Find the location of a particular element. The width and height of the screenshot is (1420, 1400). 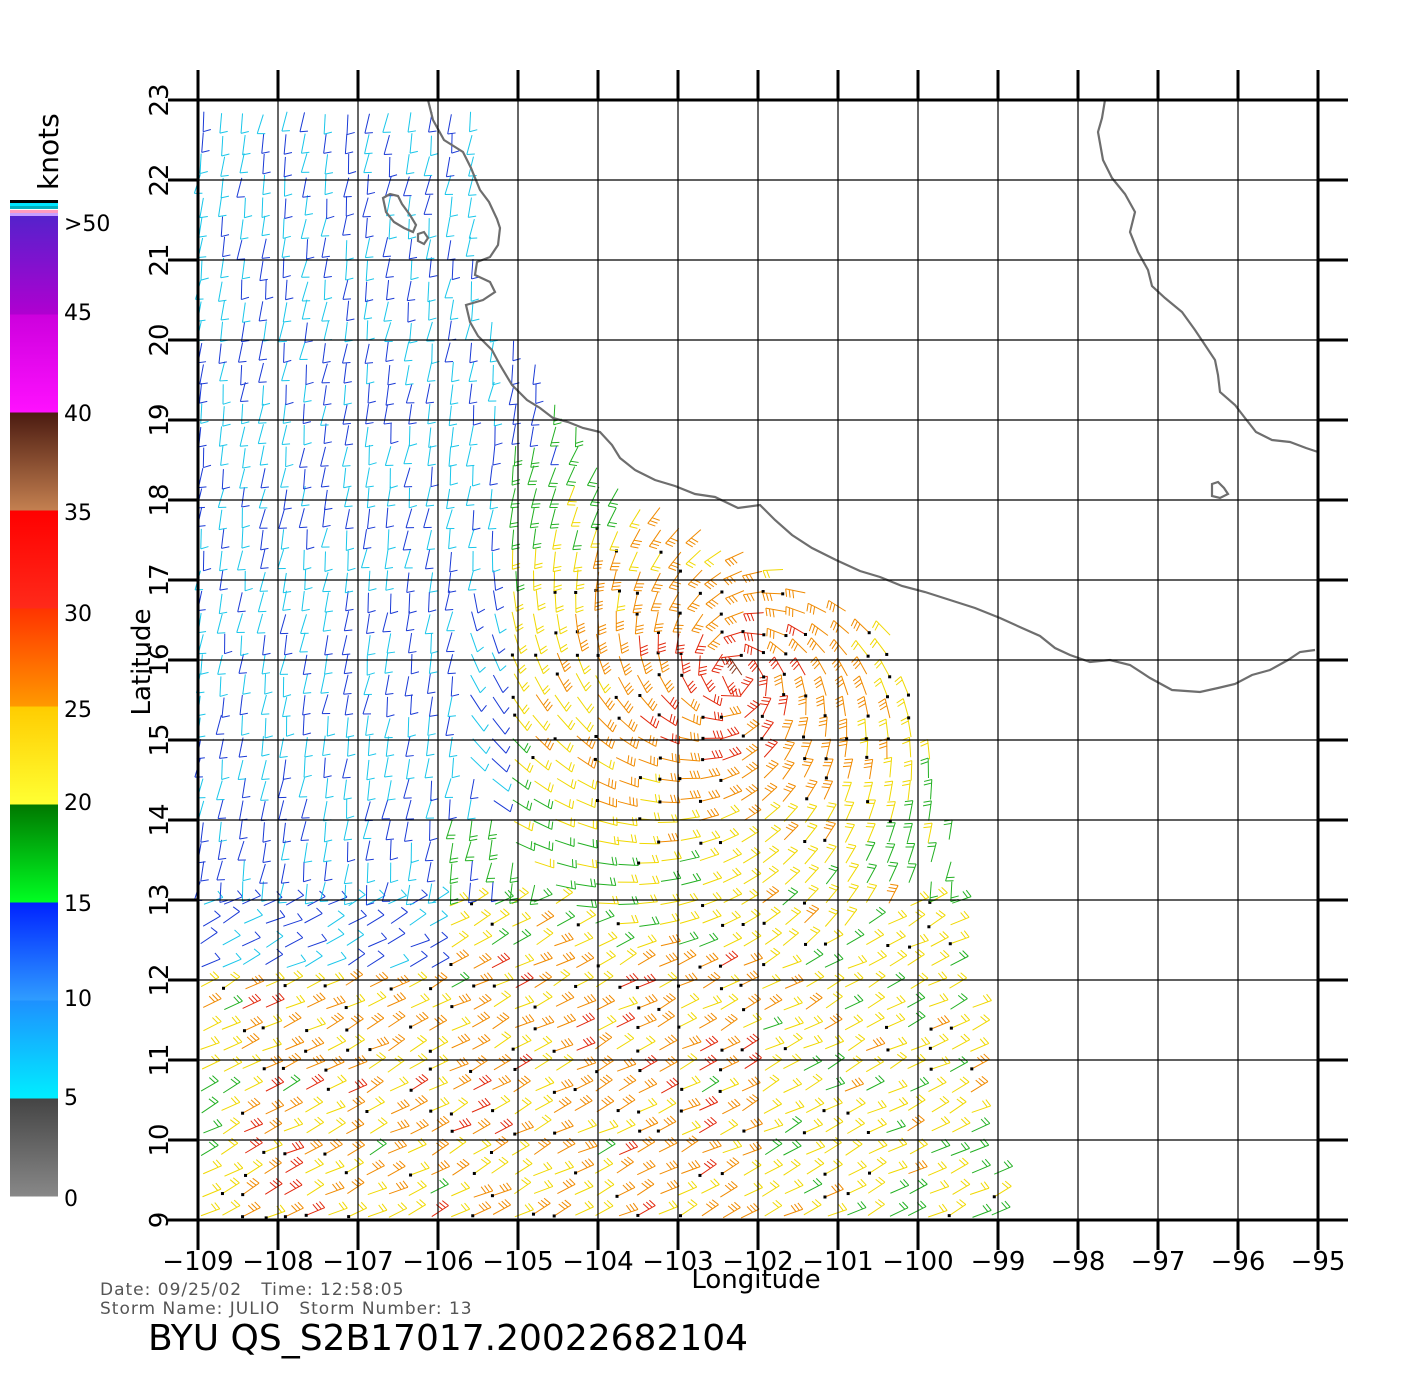

lon-tick-label: −96 is located at coordinates (1238, 1262).